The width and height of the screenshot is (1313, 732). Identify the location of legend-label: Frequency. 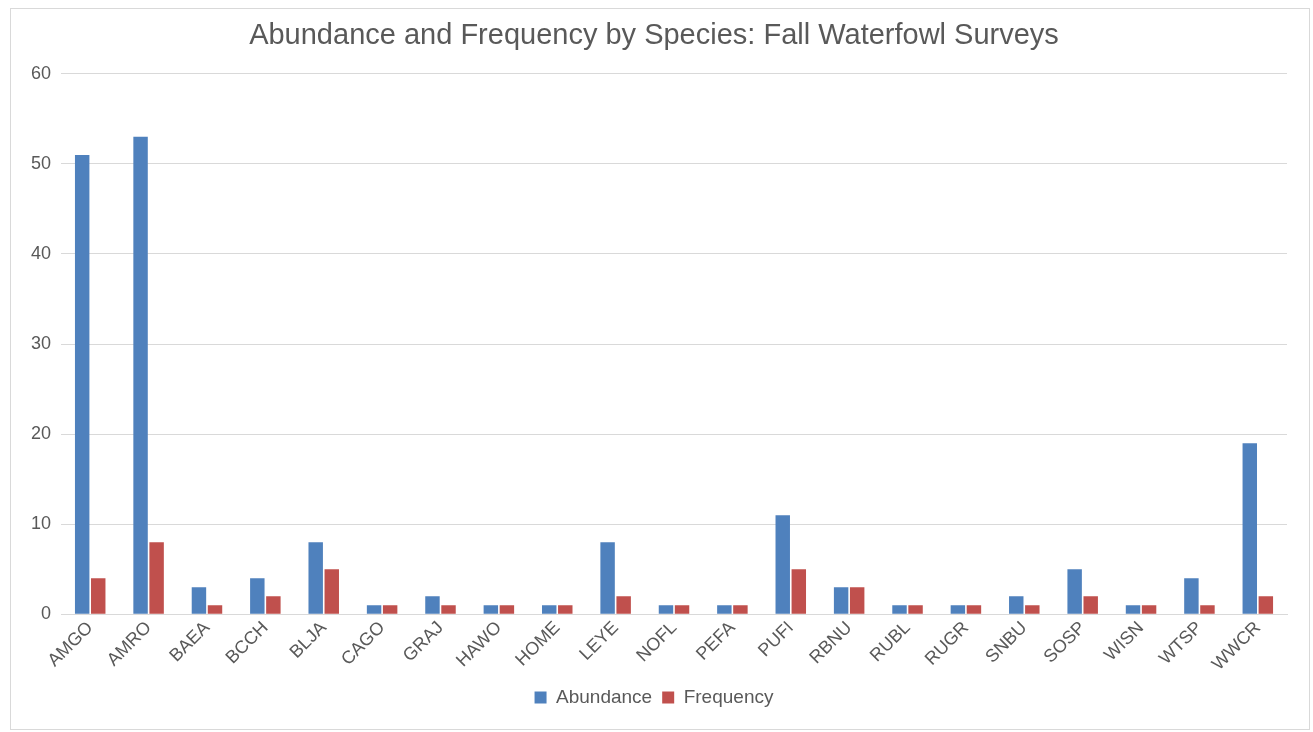
(728, 696).